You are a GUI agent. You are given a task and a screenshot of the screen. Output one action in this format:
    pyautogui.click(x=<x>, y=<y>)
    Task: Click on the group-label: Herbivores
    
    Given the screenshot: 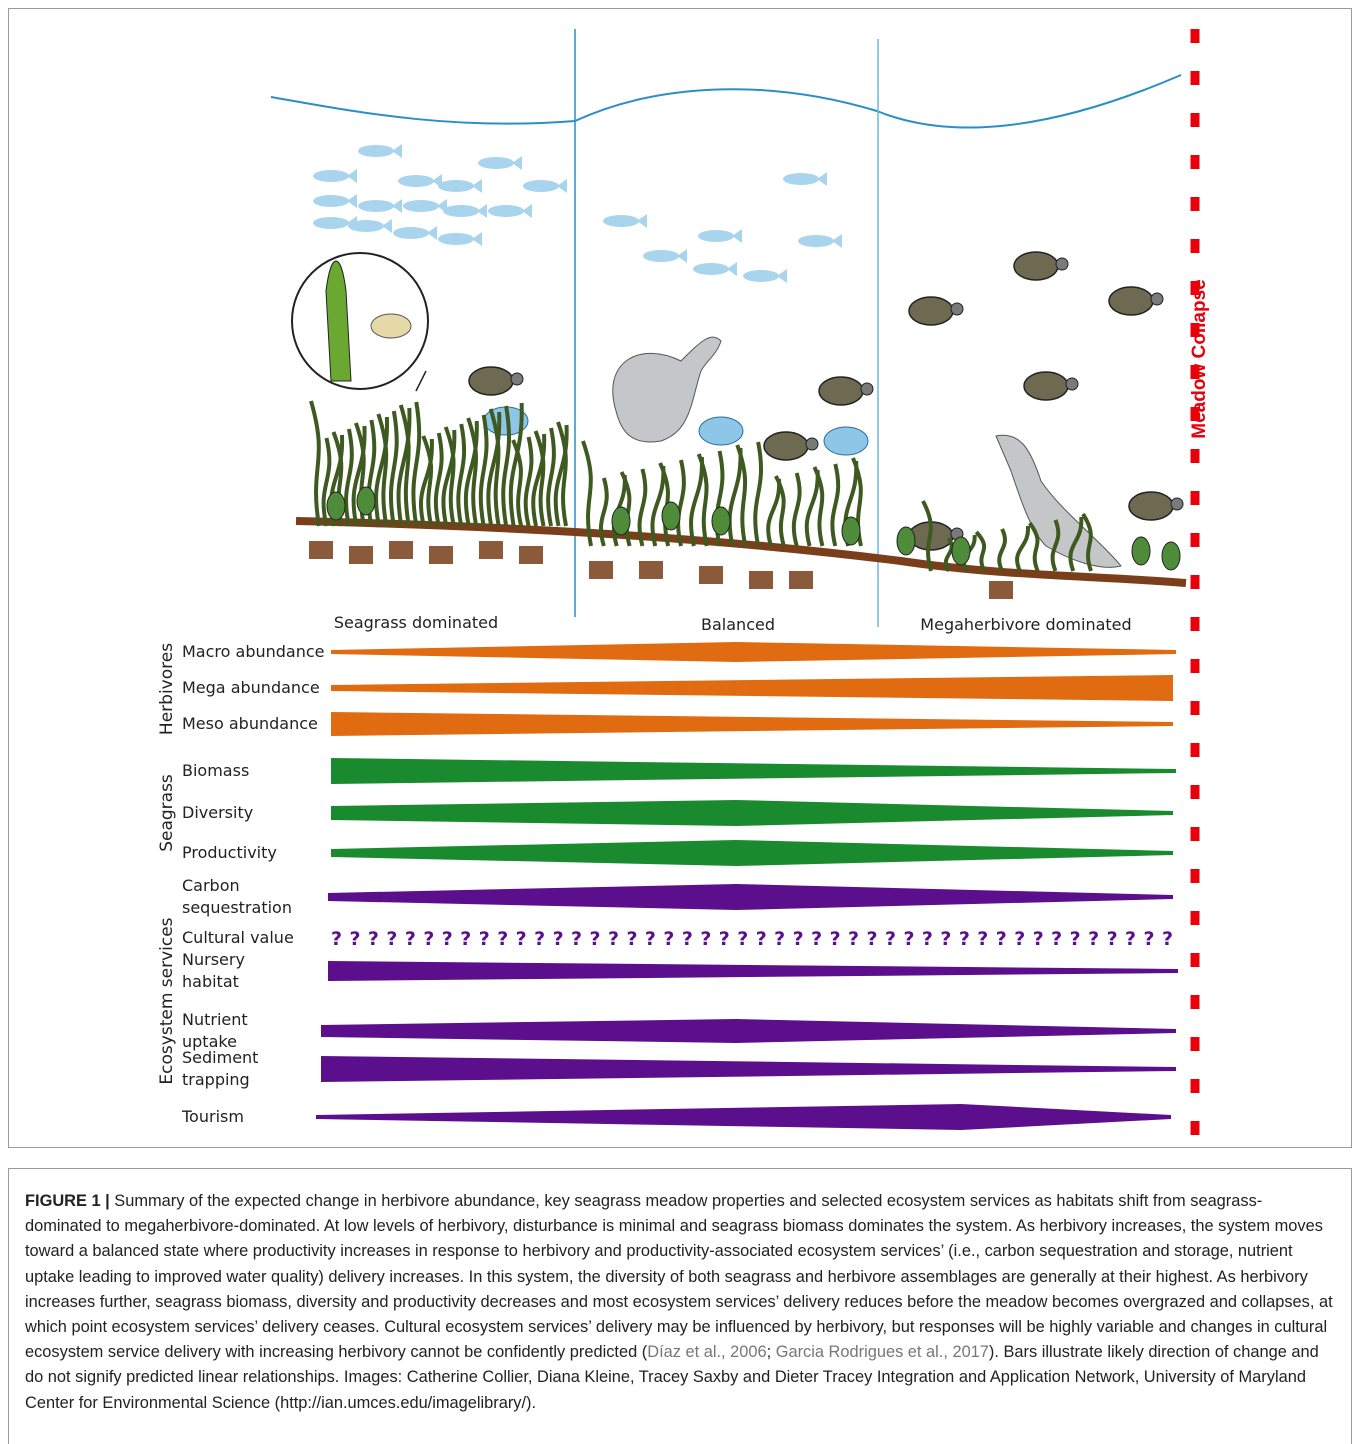 What is the action you would take?
    pyautogui.click(x=167, y=689)
    